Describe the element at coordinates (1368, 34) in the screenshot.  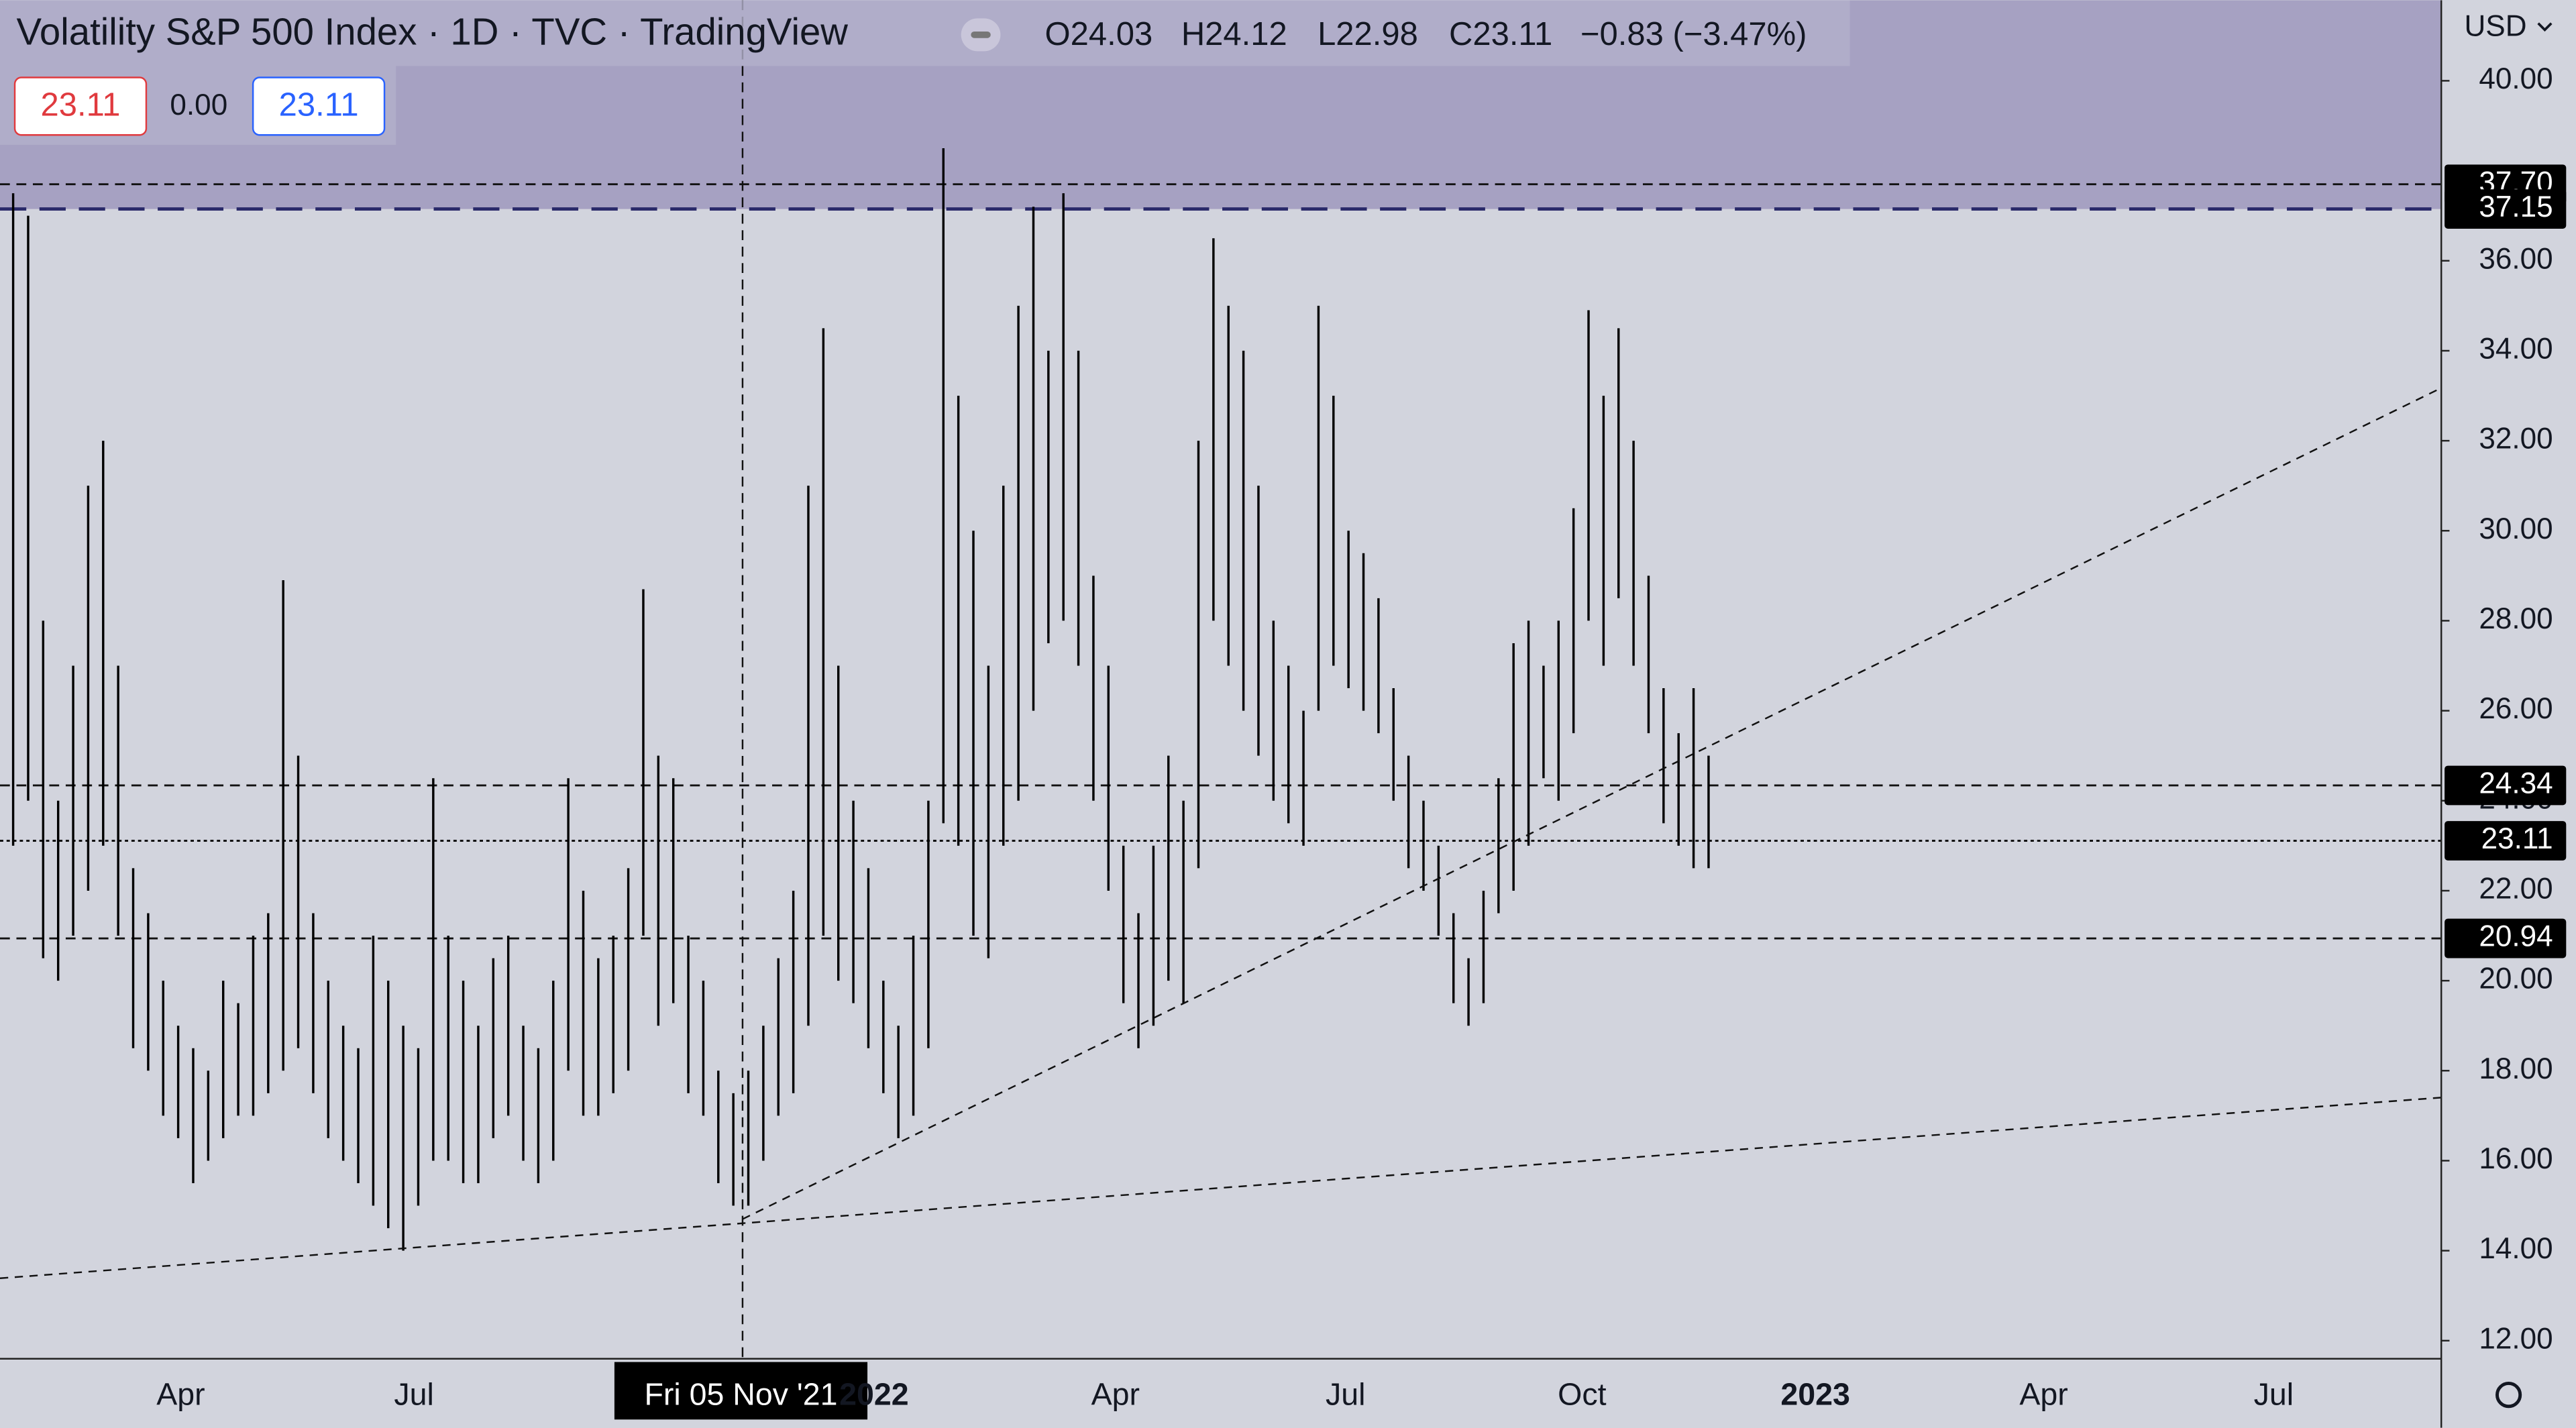
I see `ohlc-value: L22.98` at that location.